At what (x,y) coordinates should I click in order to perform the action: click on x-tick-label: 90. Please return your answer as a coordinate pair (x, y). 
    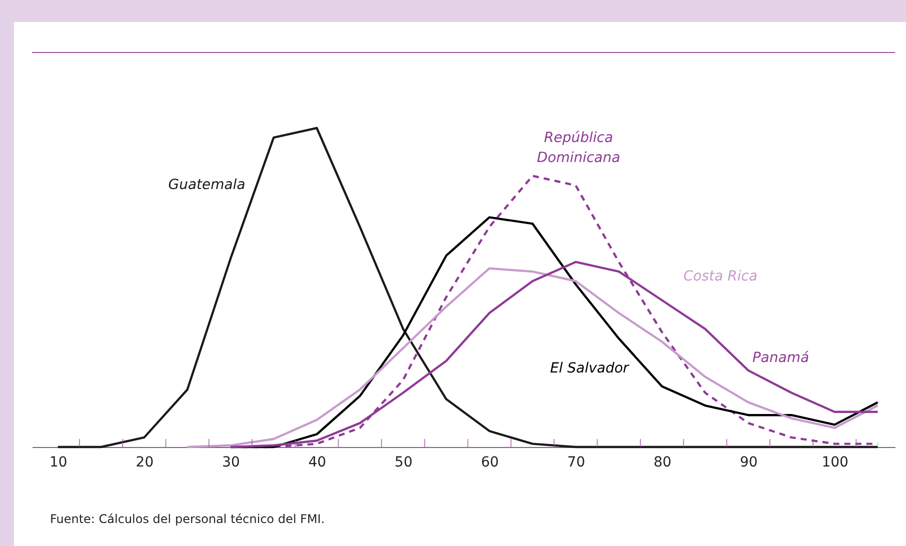
    Looking at the image, I should click on (749, 462).